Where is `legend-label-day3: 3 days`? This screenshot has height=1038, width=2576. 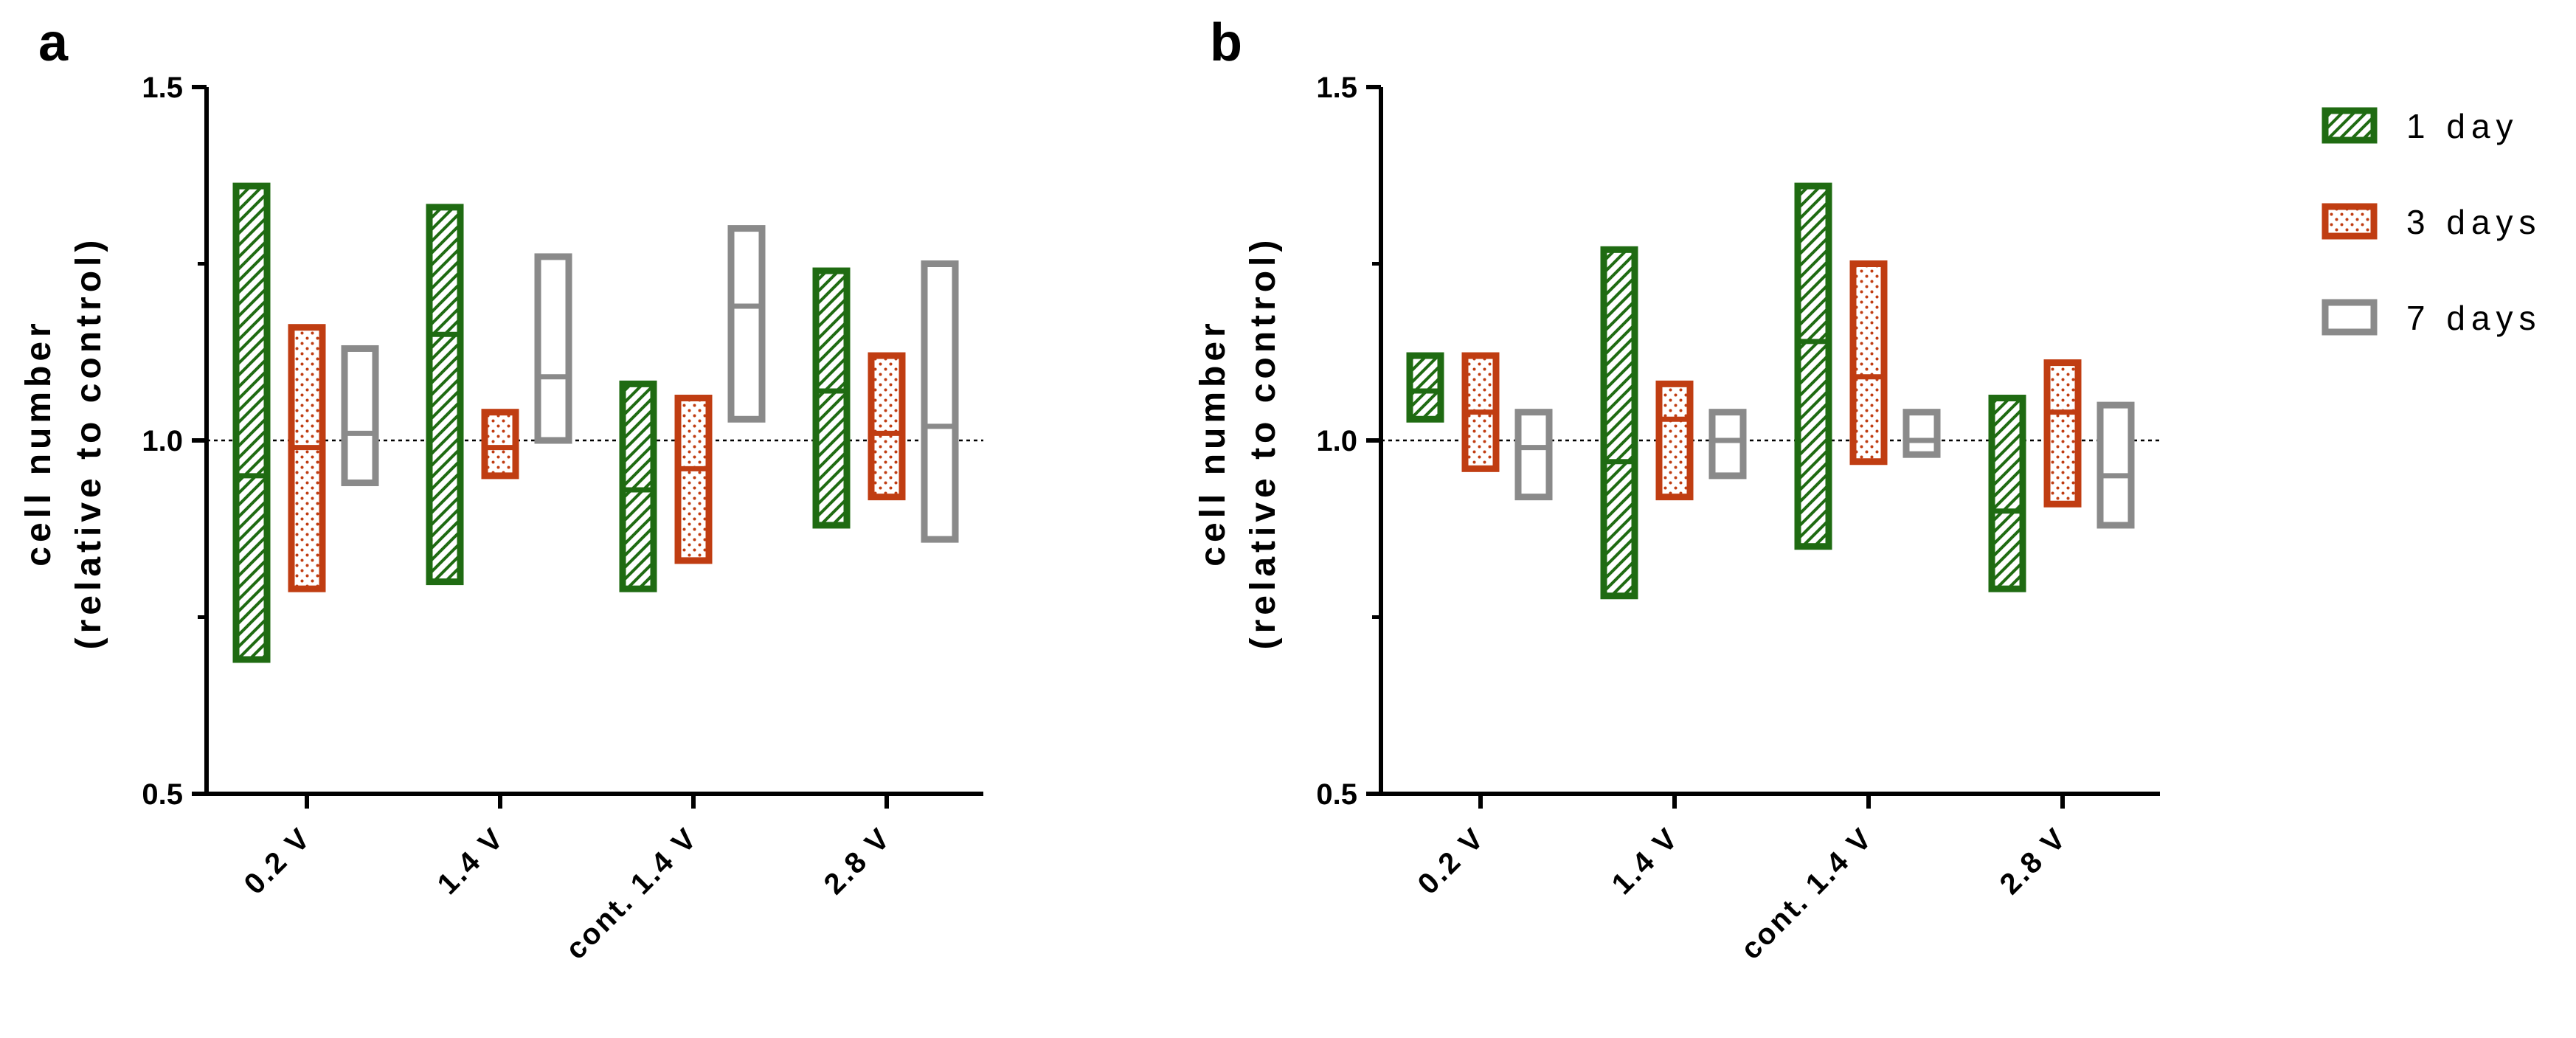 legend-label-day3: 3 days is located at coordinates (2474, 222).